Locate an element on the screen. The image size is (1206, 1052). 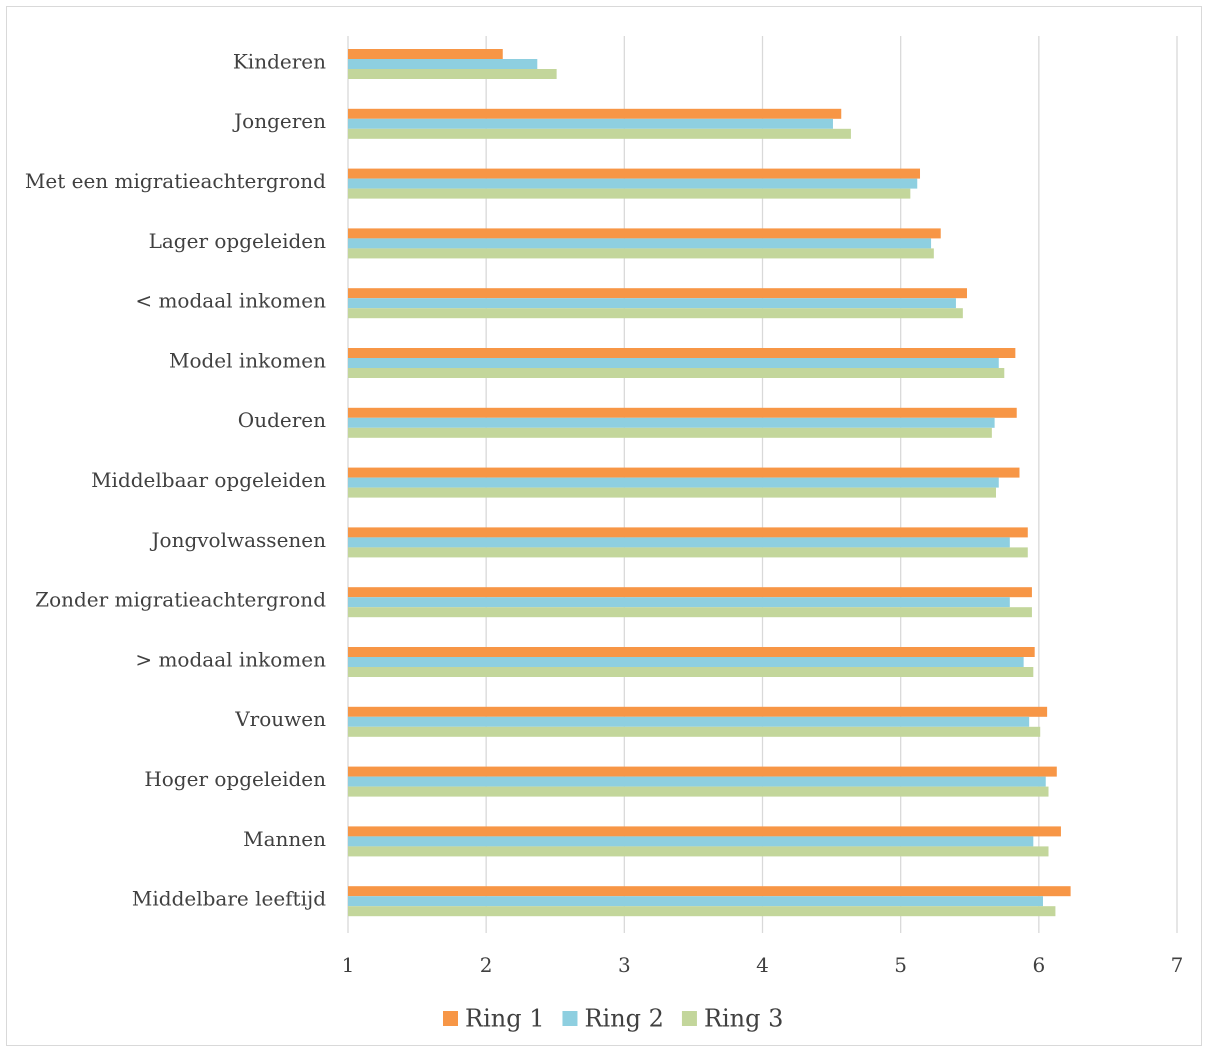
category-label: Middelbaar opgeleiden is located at coordinates (208, 480).